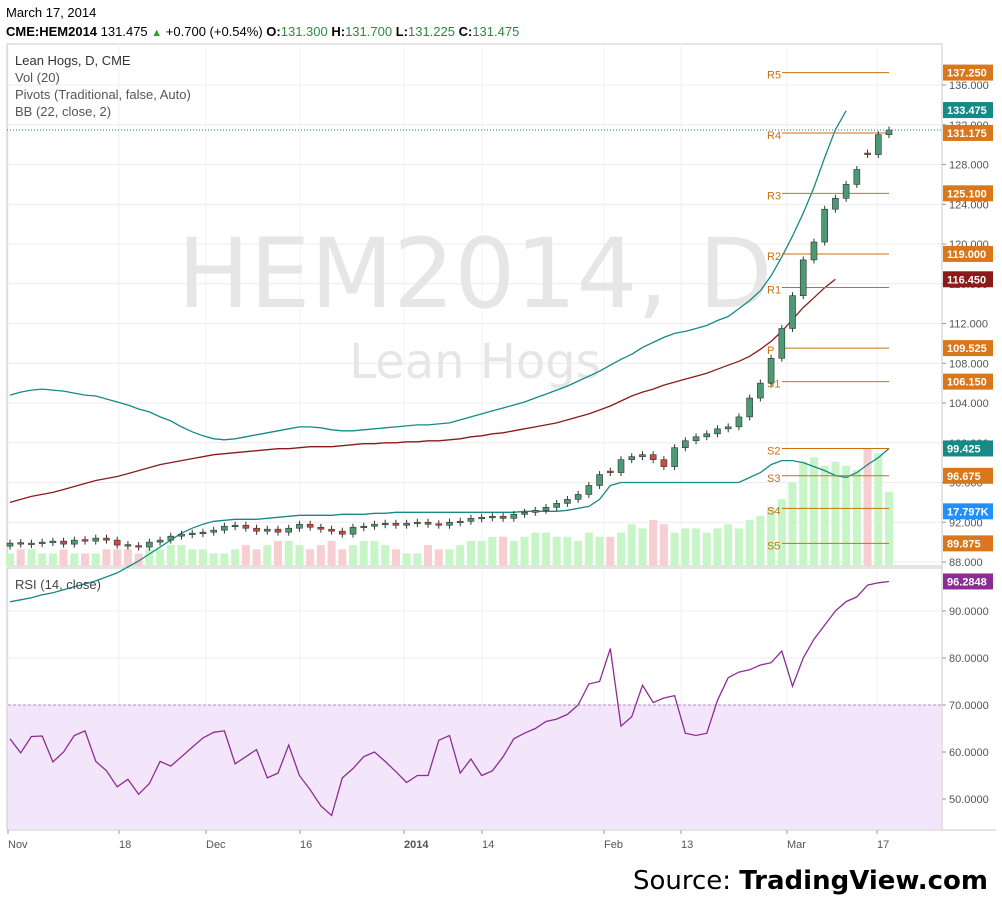 Image resolution: width=1002 pixels, height=909 pixels. I want to click on last-price: 131.475, so click(124, 31).